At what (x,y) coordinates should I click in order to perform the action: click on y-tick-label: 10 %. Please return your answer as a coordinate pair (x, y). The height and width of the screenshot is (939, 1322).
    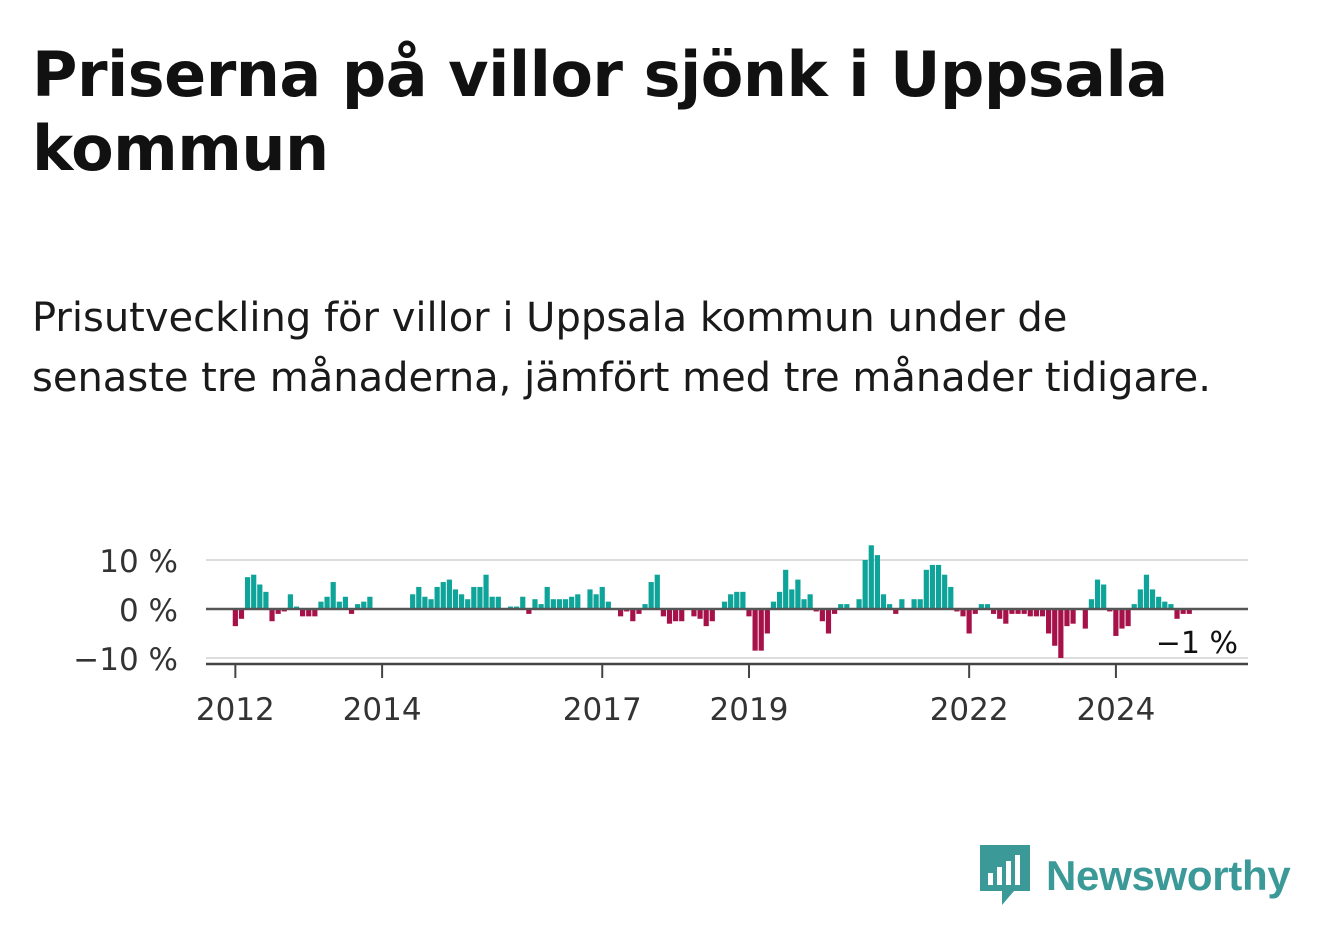
    Looking at the image, I should click on (138, 562).